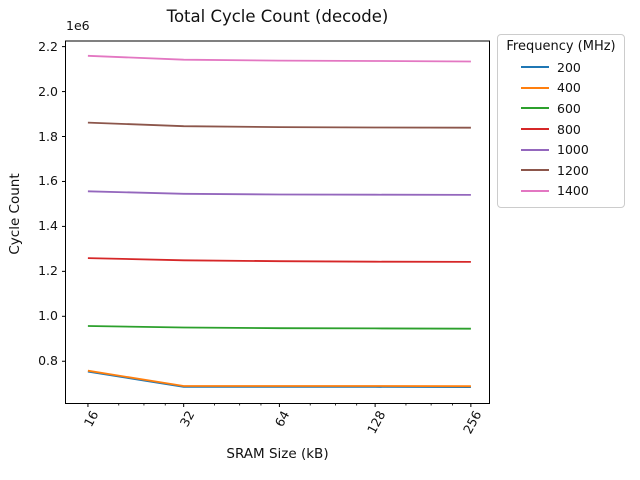 Image resolution: width=640 pixels, height=480 pixels. I want to click on legend-entry: 400, so click(561, 88).